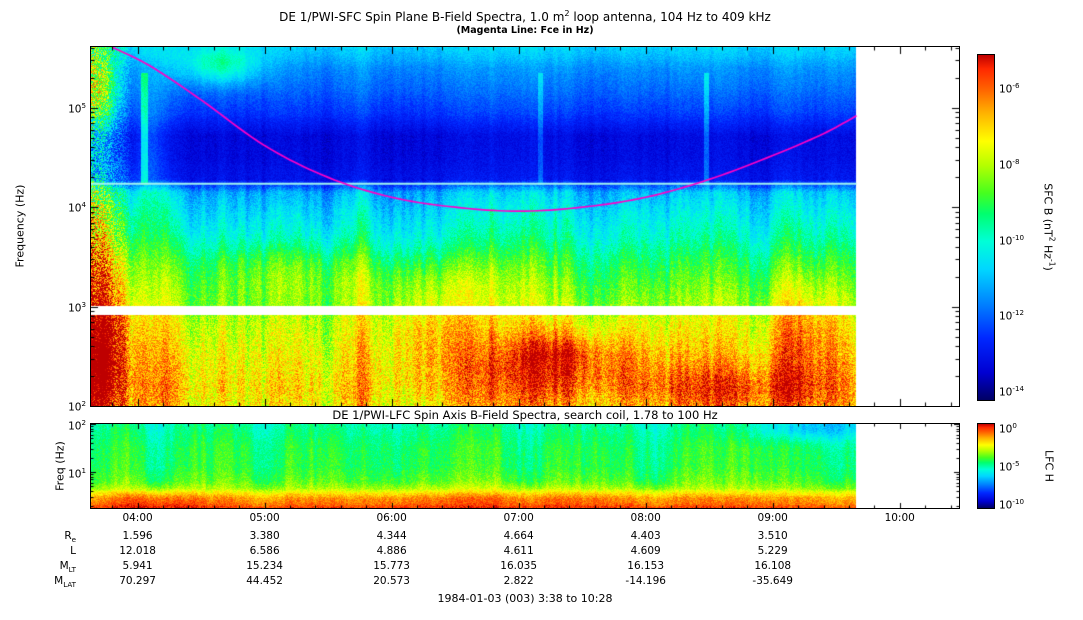 Image resolution: width=1083 pixels, height=620 pixels. Describe the element at coordinates (772, 551) in the screenshot. I see `ephemeris-value: 5.229` at that location.